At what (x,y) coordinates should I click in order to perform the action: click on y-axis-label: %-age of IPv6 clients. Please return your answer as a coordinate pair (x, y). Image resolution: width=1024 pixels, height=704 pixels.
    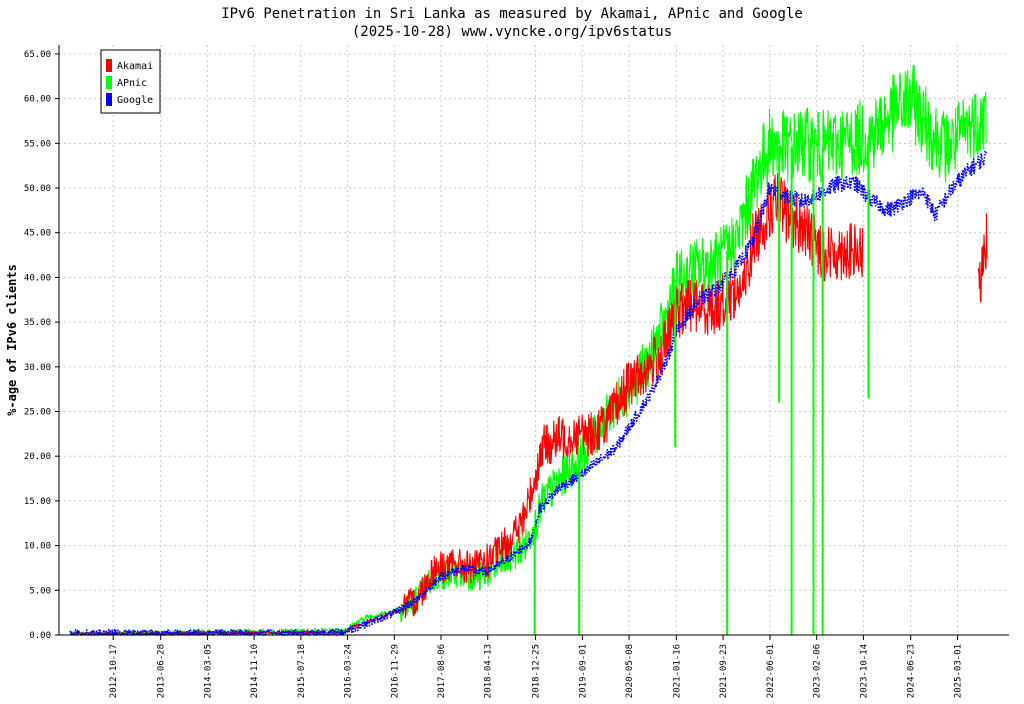
    Looking at the image, I should click on (12, 340).